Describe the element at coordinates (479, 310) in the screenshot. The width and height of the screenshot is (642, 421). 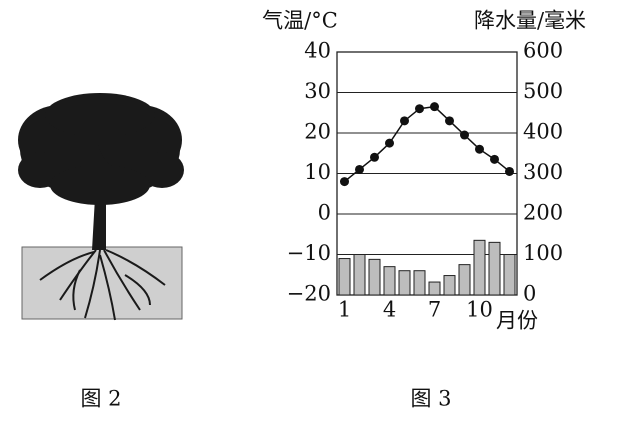
I see `x-tick-label: 10` at that location.